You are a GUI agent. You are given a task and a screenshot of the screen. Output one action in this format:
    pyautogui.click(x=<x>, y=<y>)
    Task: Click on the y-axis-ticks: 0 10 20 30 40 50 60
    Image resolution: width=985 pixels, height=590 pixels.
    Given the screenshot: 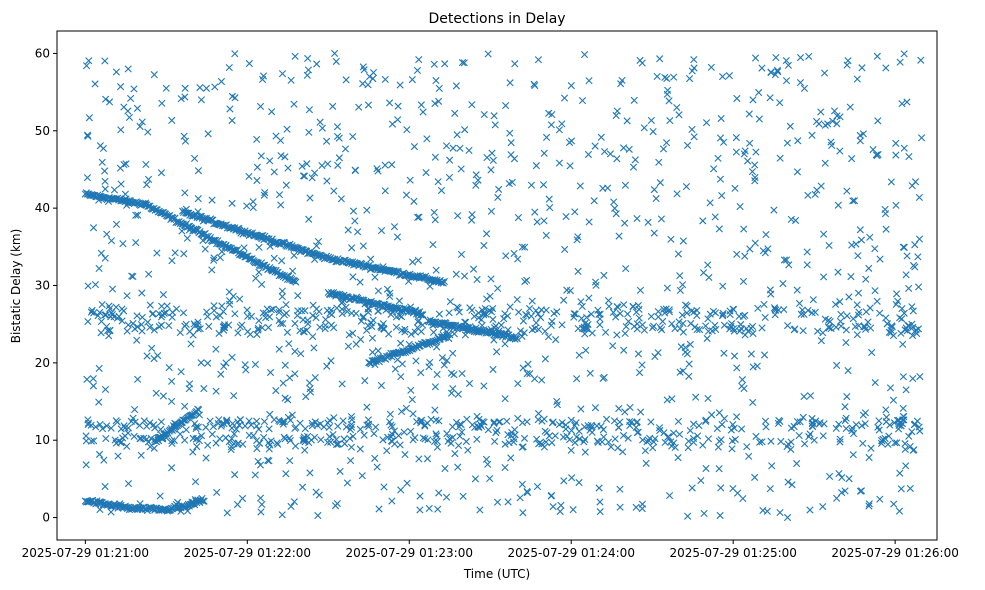 What is the action you would take?
    pyautogui.click(x=46, y=285)
    